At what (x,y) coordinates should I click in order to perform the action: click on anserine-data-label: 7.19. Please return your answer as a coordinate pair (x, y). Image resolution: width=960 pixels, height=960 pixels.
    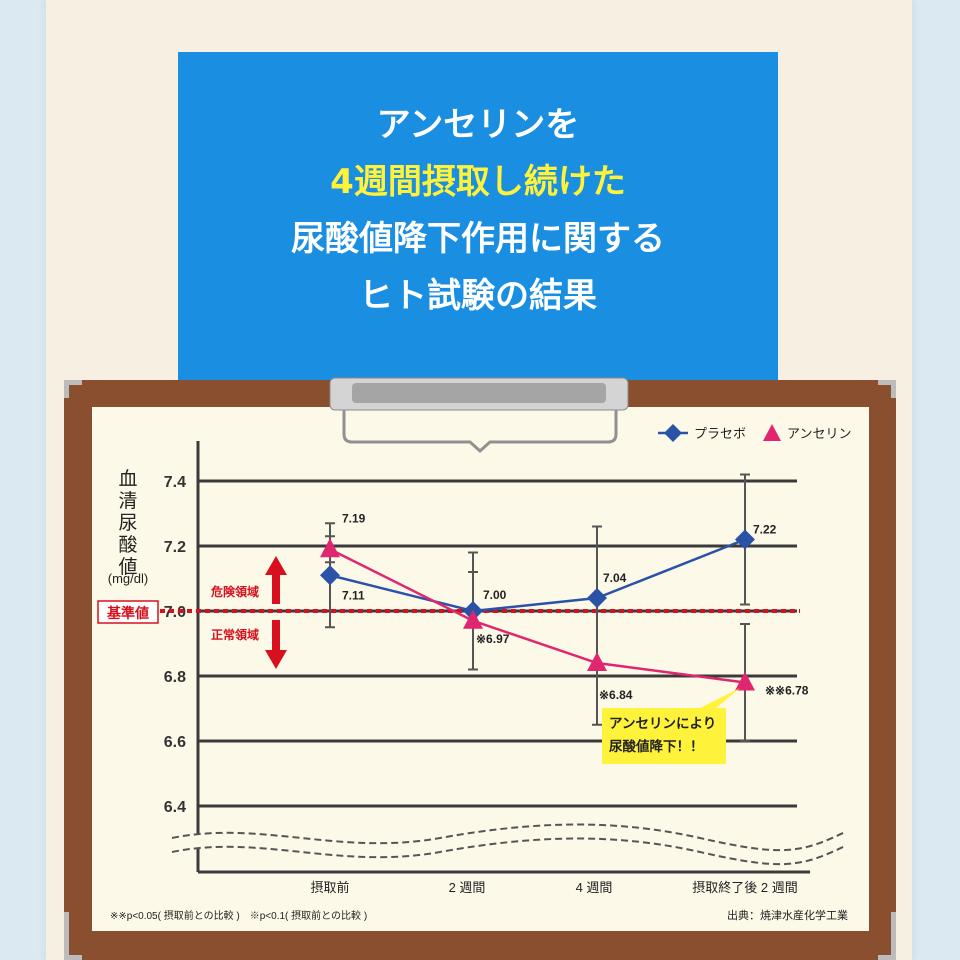
    Looking at the image, I should click on (354, 518).